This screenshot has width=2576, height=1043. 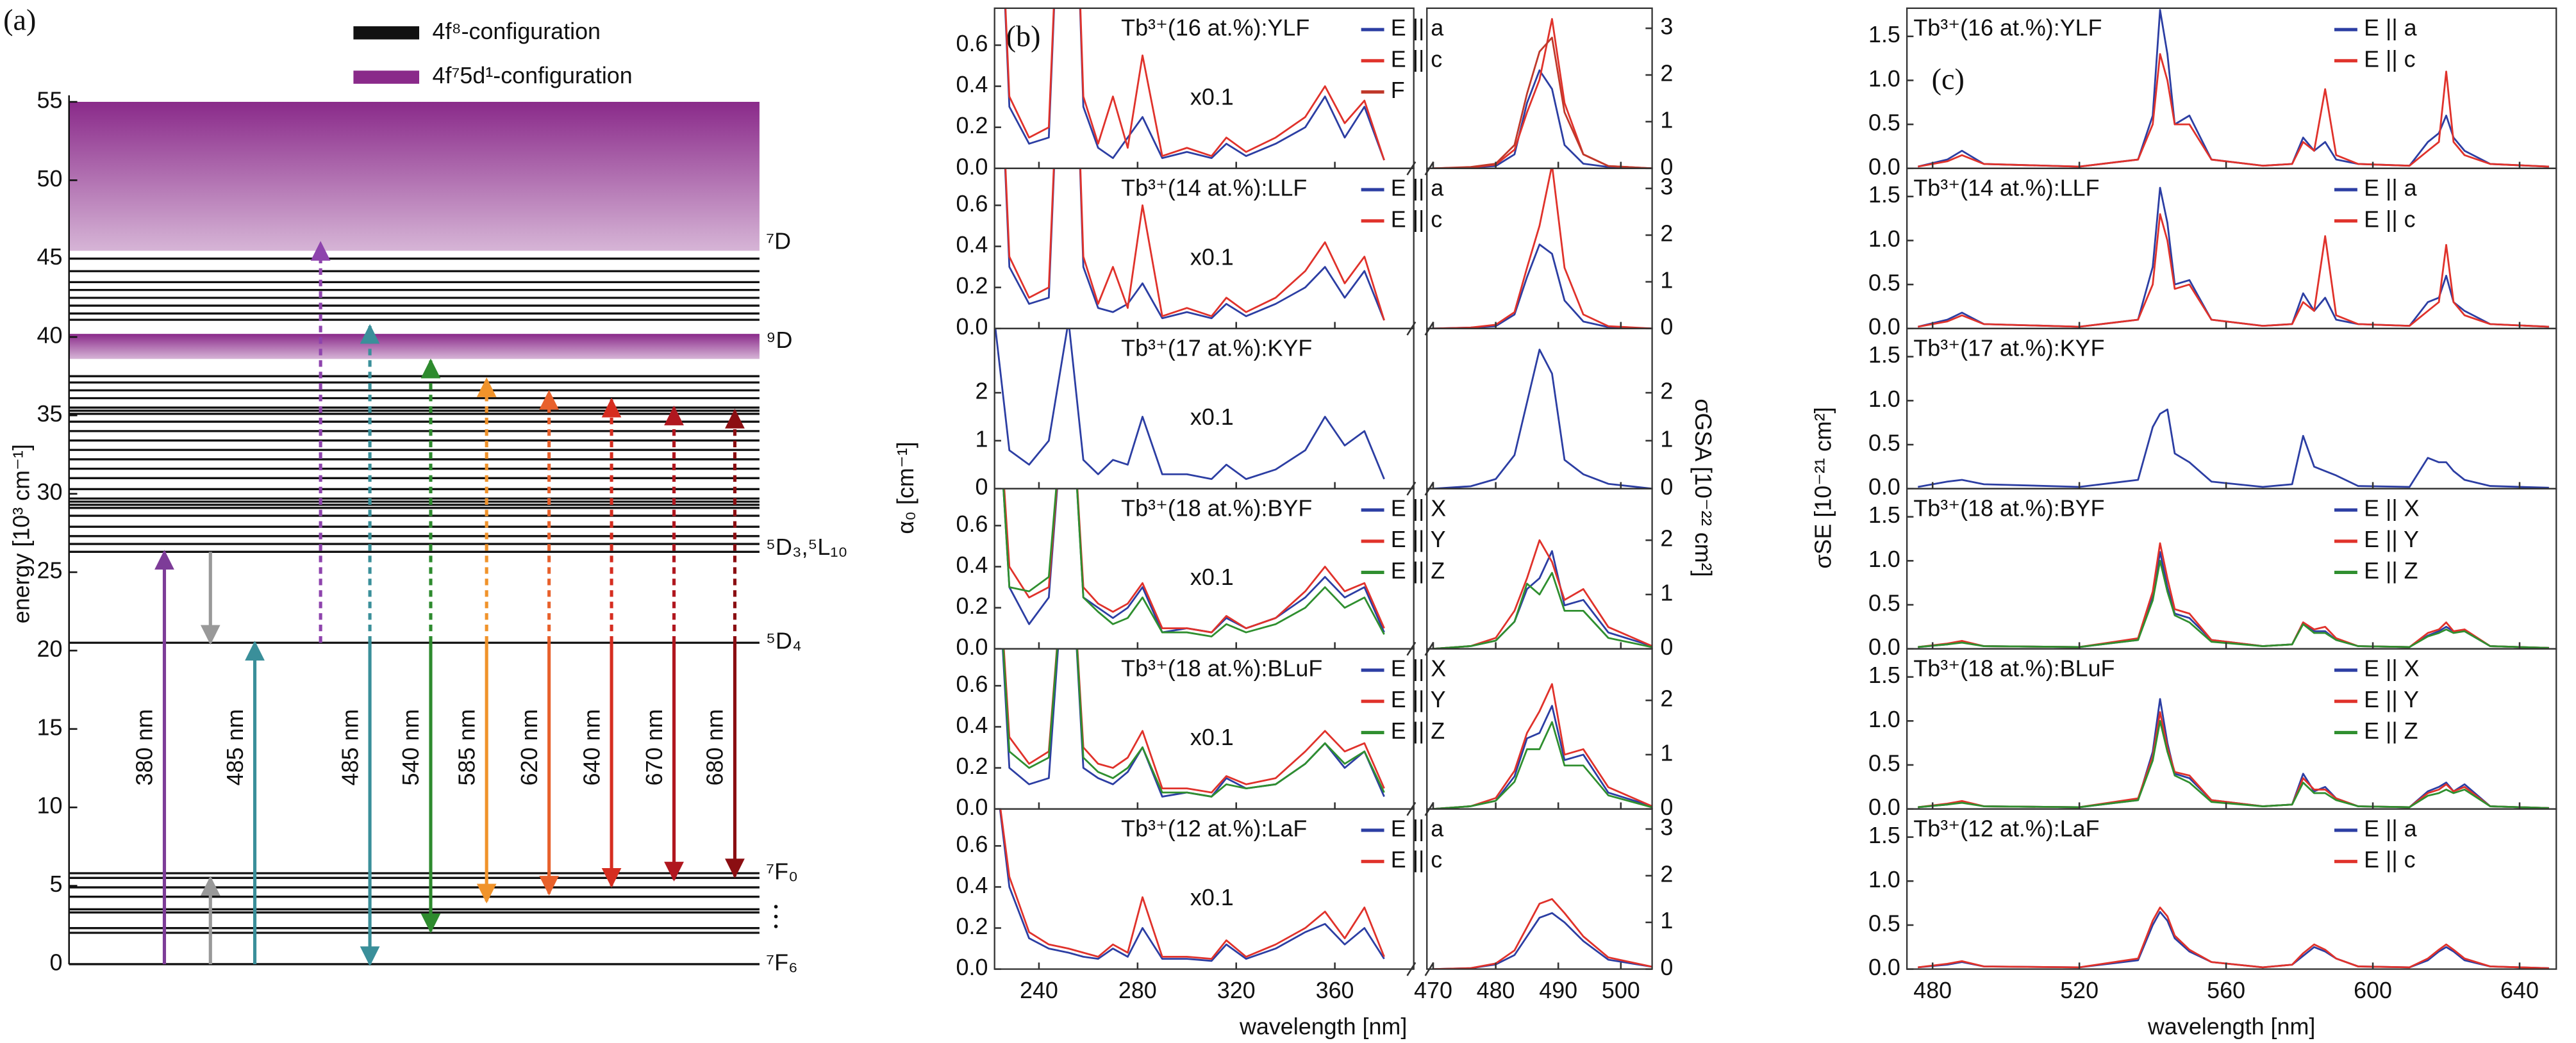 I want to click on y-tick-label: 35, so click(x=50, y=414).